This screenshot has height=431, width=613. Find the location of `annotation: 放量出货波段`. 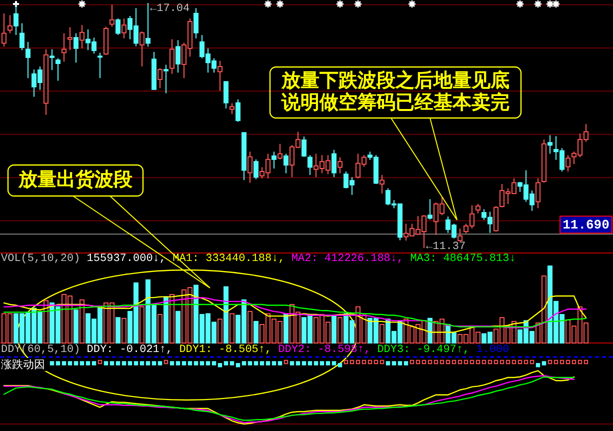

annotation: 放量出货波段 is located at coordinates (76, 179).